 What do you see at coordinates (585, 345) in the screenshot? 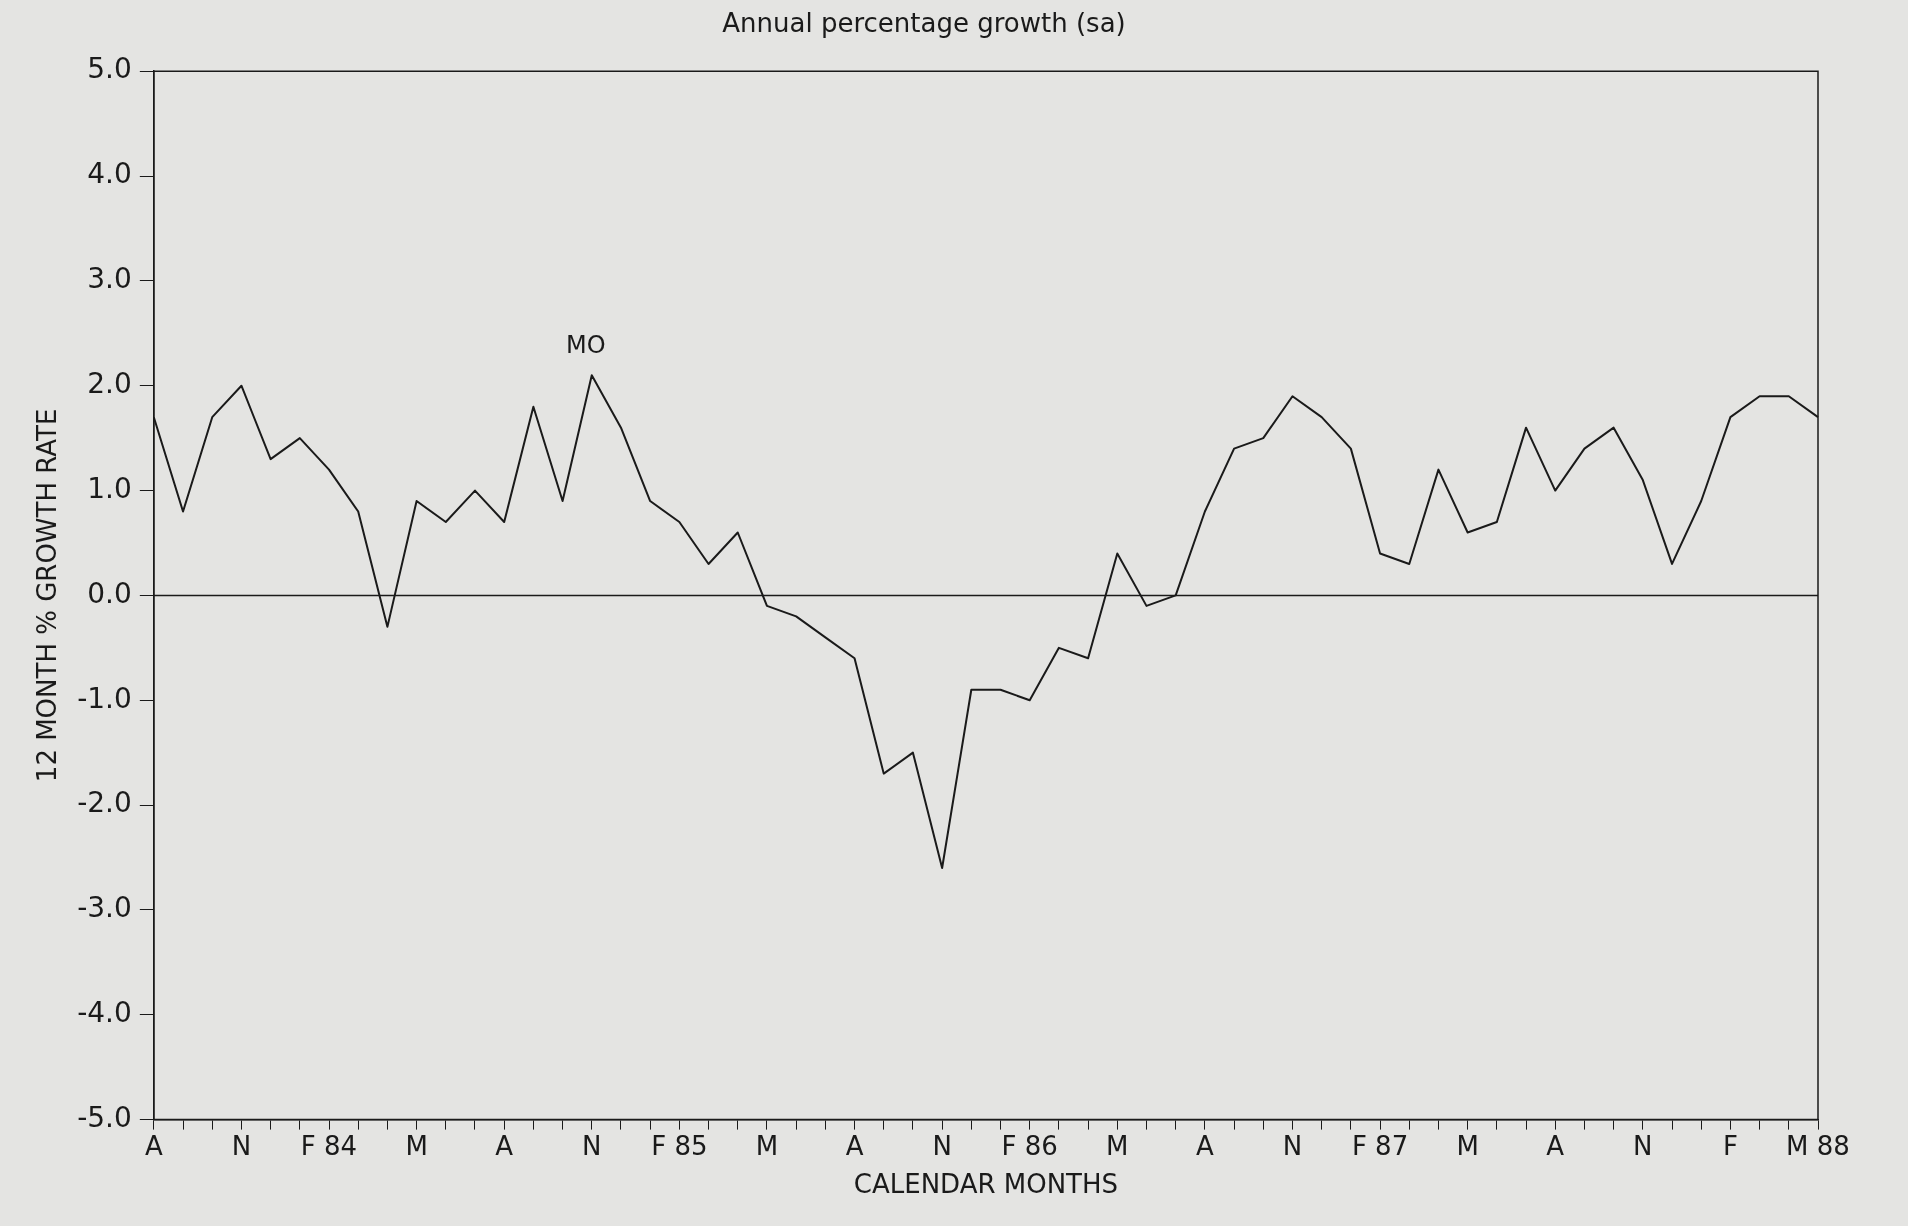
I see `series-label: MO` at bounding box center [585, 345].